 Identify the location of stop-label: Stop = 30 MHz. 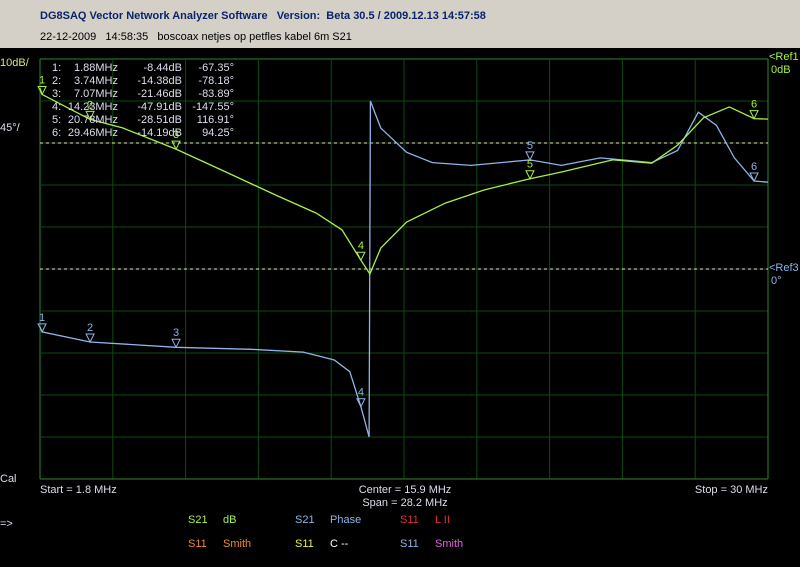
(731, 490).